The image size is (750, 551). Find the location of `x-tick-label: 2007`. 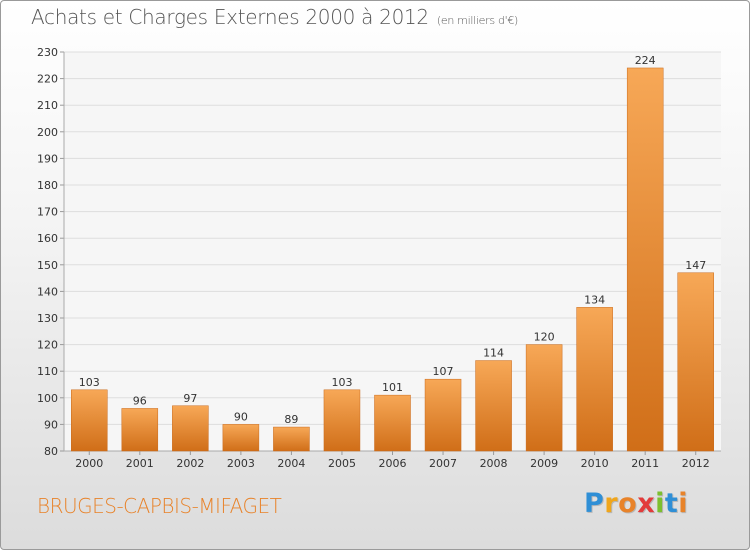

x-tick-label: 2007 is located at coordinates (443, 463).